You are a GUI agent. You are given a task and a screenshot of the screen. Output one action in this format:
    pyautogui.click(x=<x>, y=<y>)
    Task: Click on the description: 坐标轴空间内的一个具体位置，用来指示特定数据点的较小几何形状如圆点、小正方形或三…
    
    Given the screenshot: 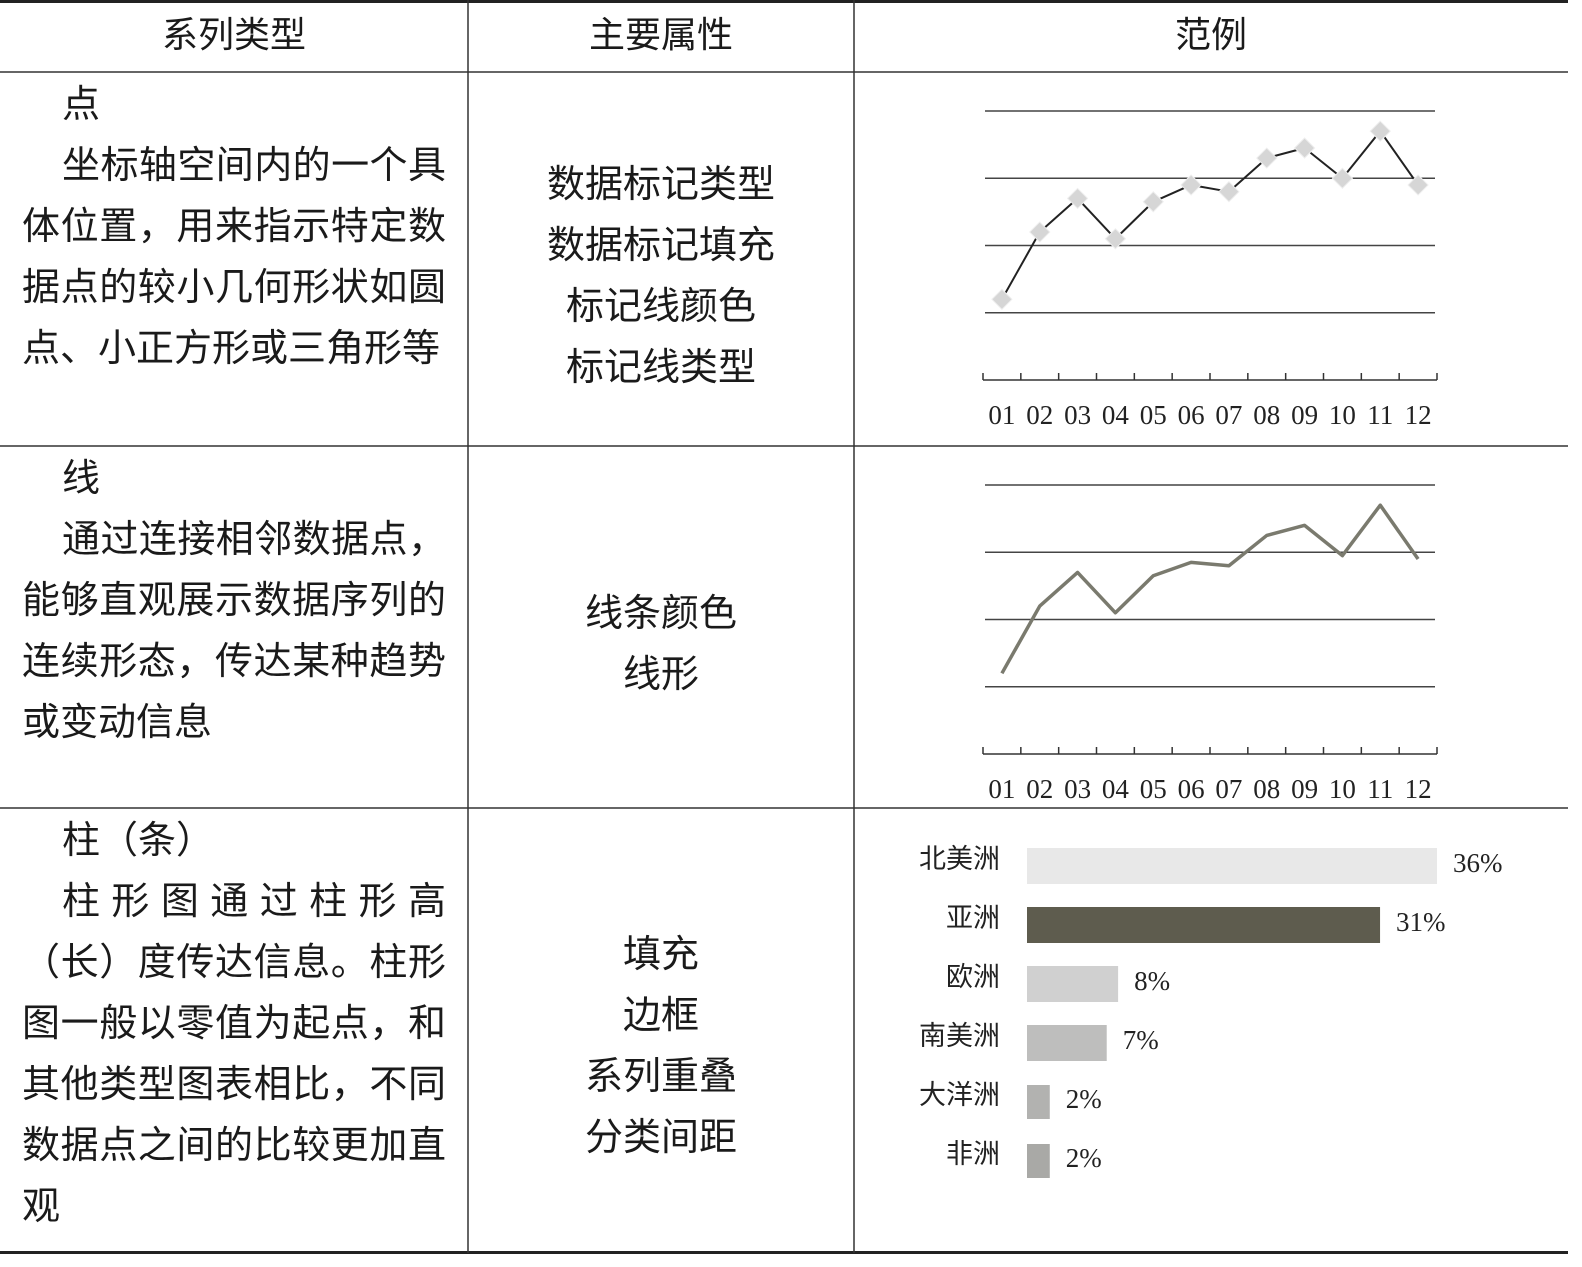 What is the action you would take?
    pyautogui.click(x=234, y=257)
    